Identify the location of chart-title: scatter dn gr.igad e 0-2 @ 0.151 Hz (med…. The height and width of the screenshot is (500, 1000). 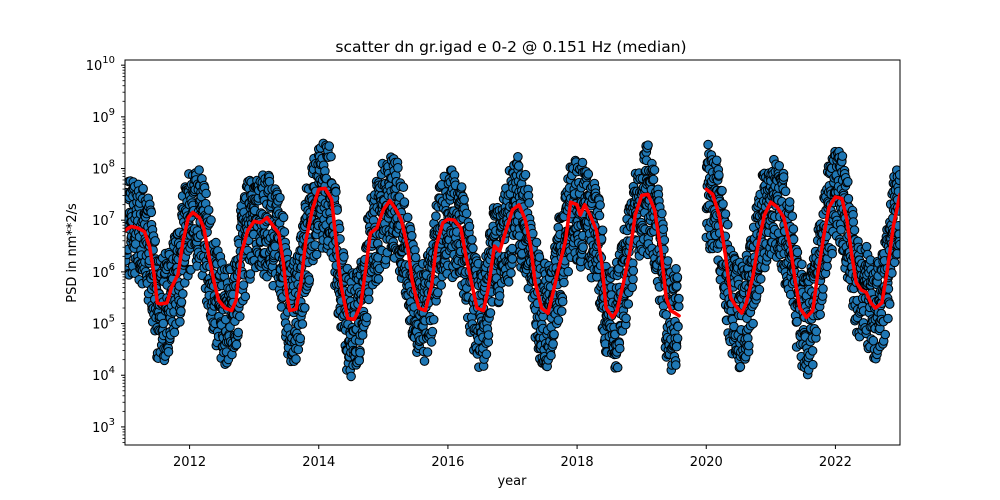
(510, 47).